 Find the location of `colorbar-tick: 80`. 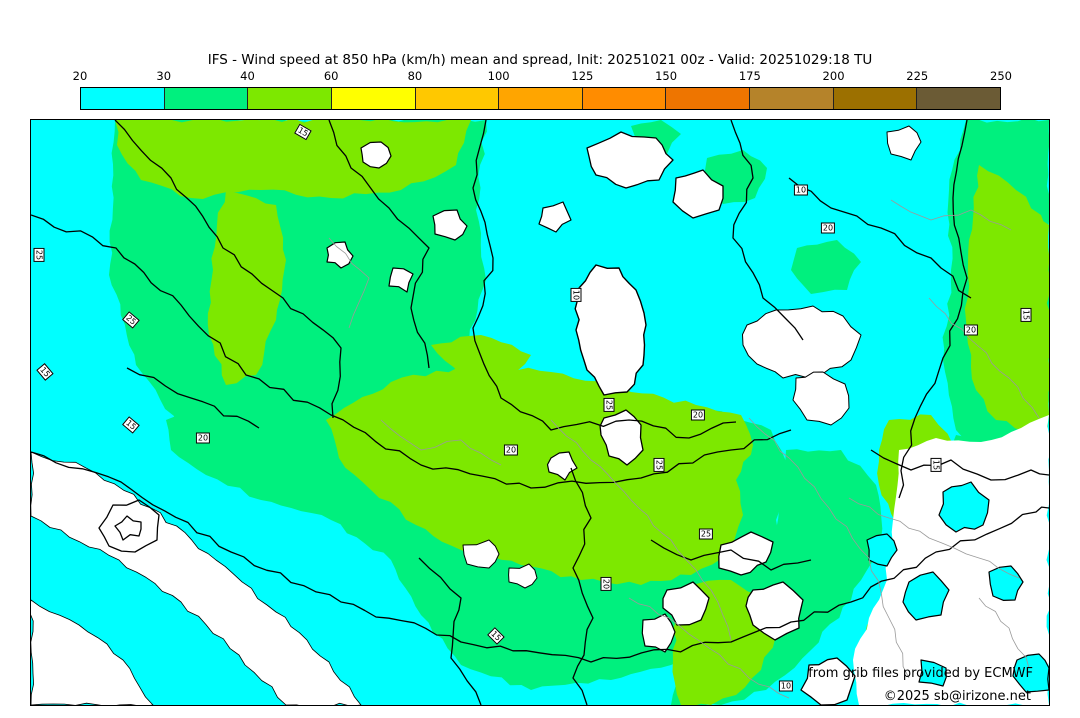

colorbar-tick: 80 is located at coordinates (415, 76).